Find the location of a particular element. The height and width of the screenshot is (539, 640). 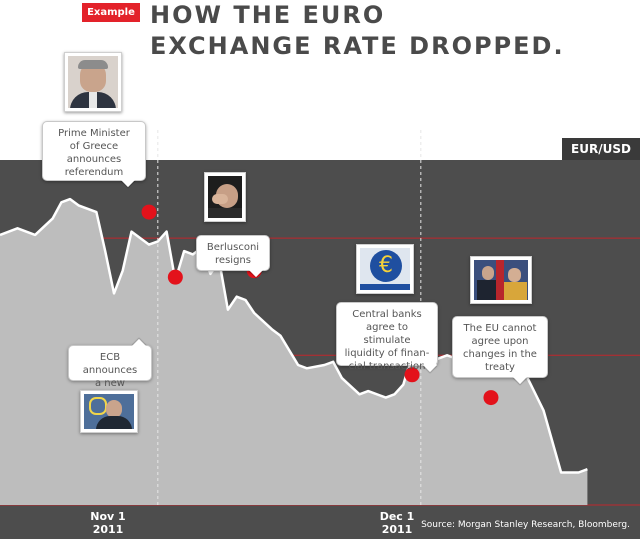

callout-line: cial transaction is located at coordinates (387, 366).